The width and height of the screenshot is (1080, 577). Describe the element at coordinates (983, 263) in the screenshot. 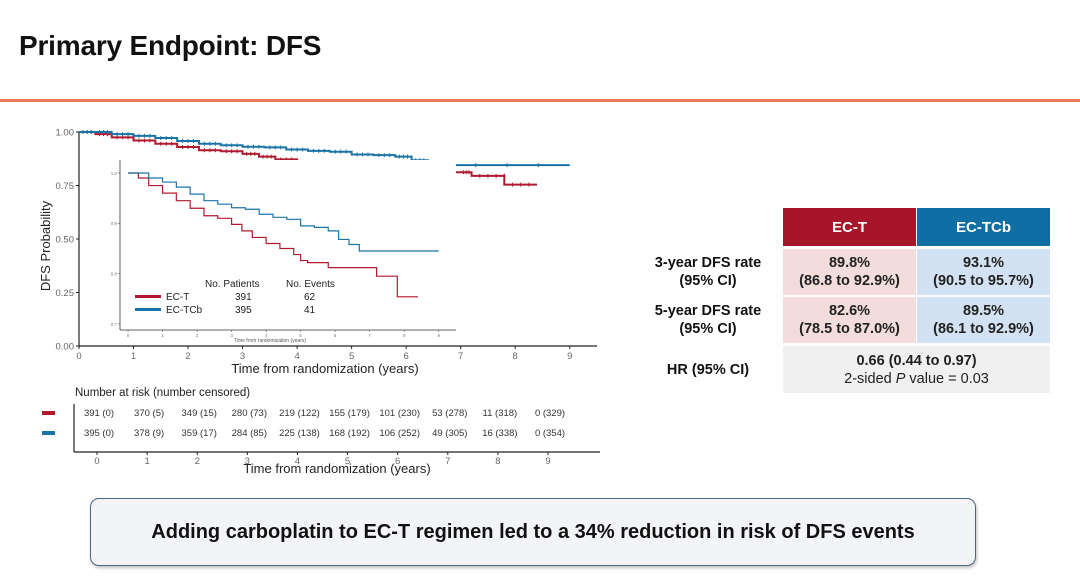

I see `value: 93.1%` at that location.